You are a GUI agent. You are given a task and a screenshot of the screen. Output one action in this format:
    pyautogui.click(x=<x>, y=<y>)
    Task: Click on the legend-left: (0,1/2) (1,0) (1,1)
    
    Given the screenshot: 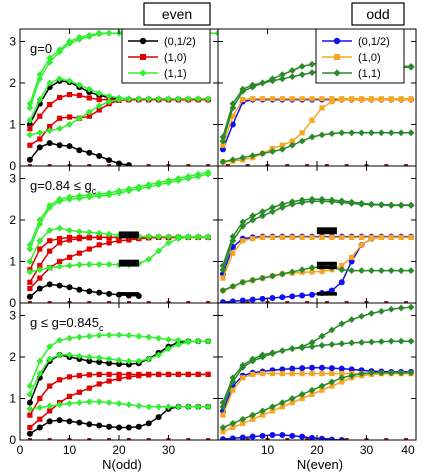 What is the action you would take?
    pyautogui.click(x=166, y=56)
    